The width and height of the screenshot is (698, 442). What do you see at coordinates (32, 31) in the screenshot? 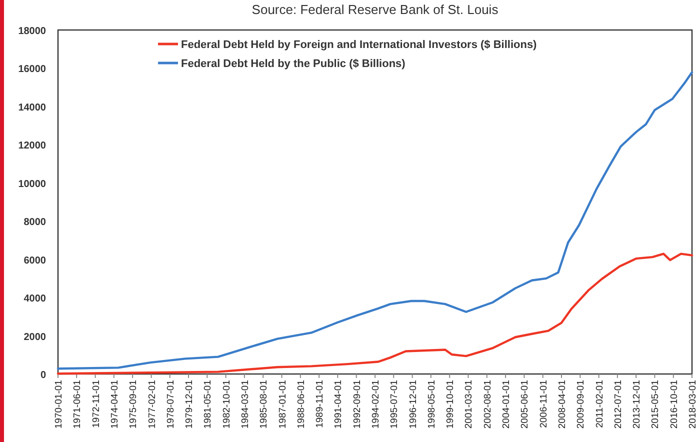
I see `y-tick-label: 18000` at bounding box center [32, 31].